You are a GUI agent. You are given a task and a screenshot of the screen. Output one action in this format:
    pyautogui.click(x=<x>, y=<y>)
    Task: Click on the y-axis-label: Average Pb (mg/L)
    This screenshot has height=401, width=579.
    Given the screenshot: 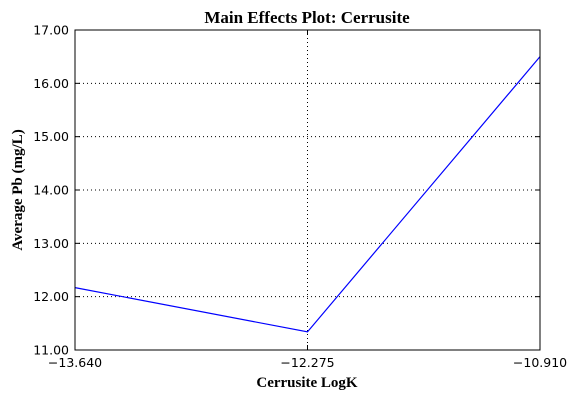 What is the action you would take?
    pyautogui.click(x=18, y=189)
    